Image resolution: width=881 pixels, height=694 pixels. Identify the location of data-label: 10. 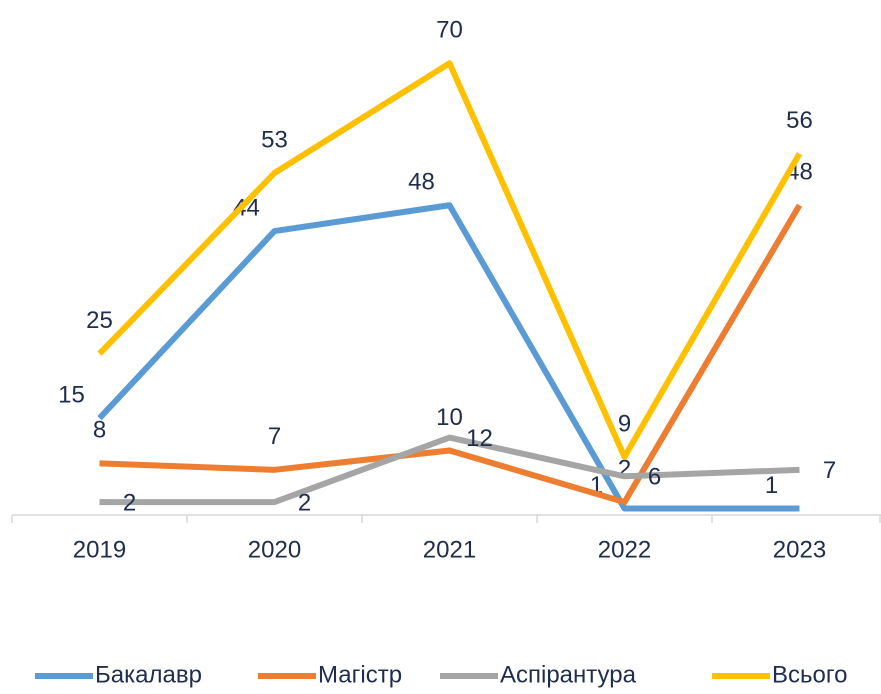
(449, 417).